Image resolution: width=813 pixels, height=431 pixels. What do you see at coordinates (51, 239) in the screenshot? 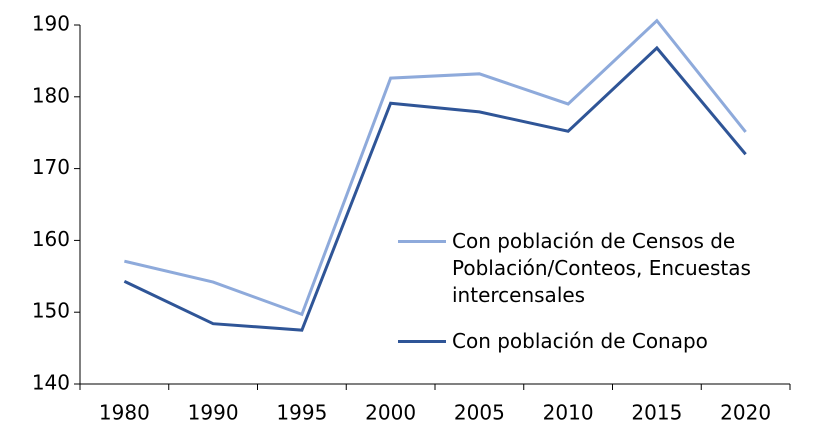
I see `y-tick-label: 160` at bounding box center [51, 239].